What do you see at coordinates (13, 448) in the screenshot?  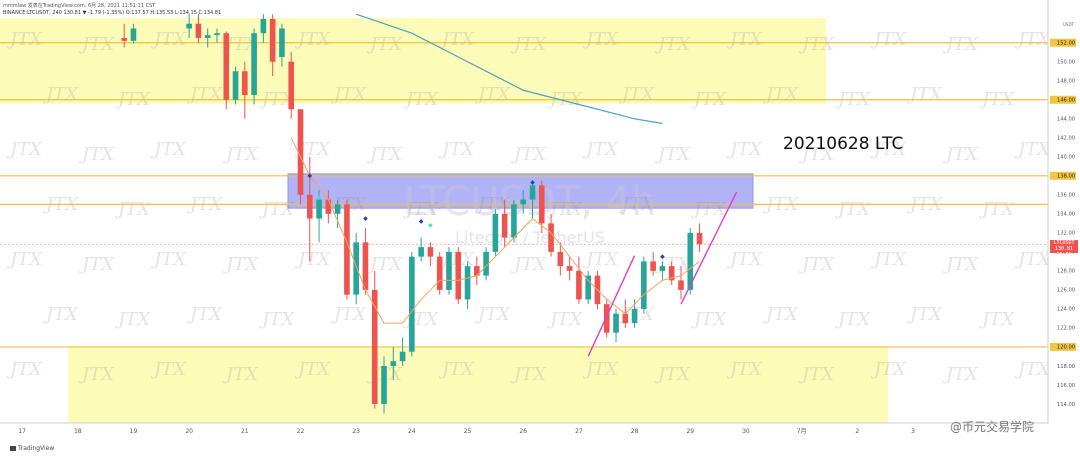 I see `tradingview-logo-icon` at bounding box center [13, 448].